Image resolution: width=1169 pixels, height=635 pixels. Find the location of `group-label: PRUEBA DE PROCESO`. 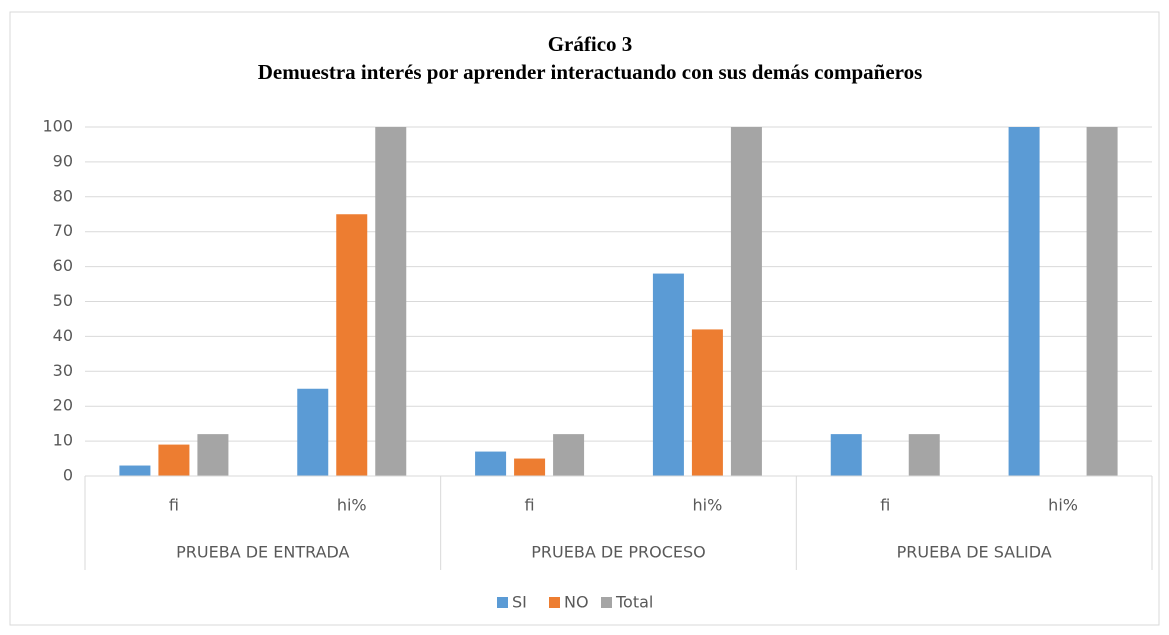

group-label: PRUEBA DE PROCESO is located at coordinates (618, 552).